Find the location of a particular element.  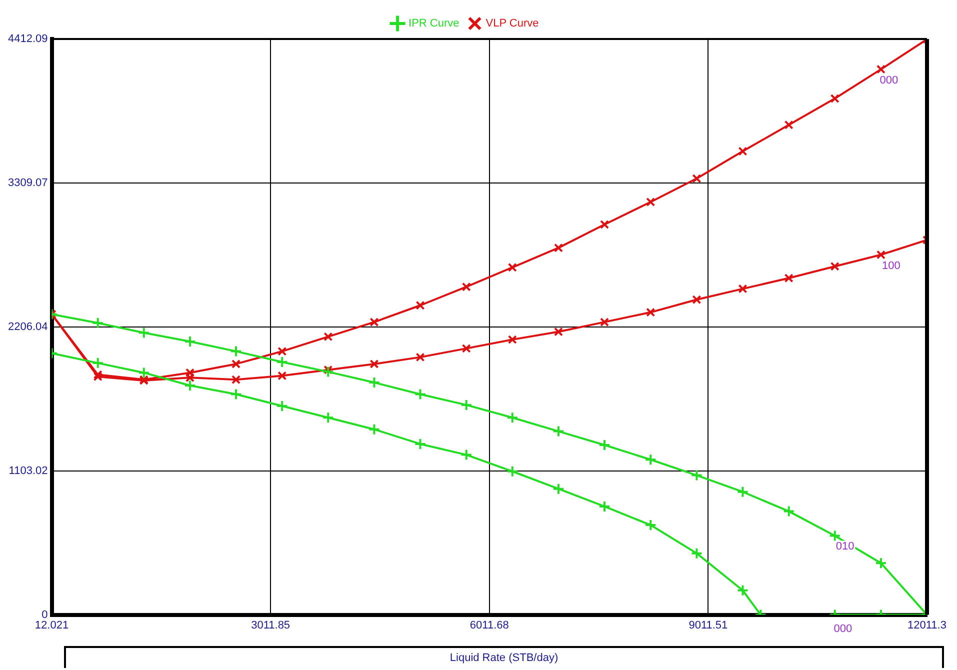

x-tick-label: 3011.85 is located at coordinates (270, 625).